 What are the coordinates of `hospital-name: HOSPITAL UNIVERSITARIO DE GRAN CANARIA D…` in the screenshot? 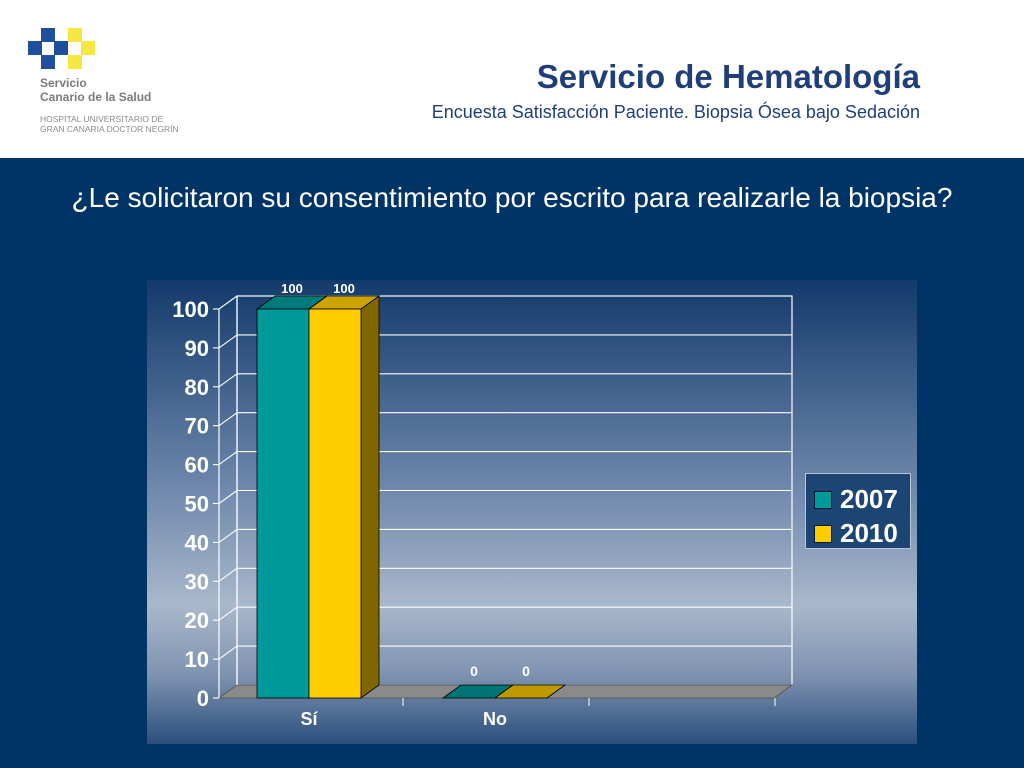 It's located at (109, 124).